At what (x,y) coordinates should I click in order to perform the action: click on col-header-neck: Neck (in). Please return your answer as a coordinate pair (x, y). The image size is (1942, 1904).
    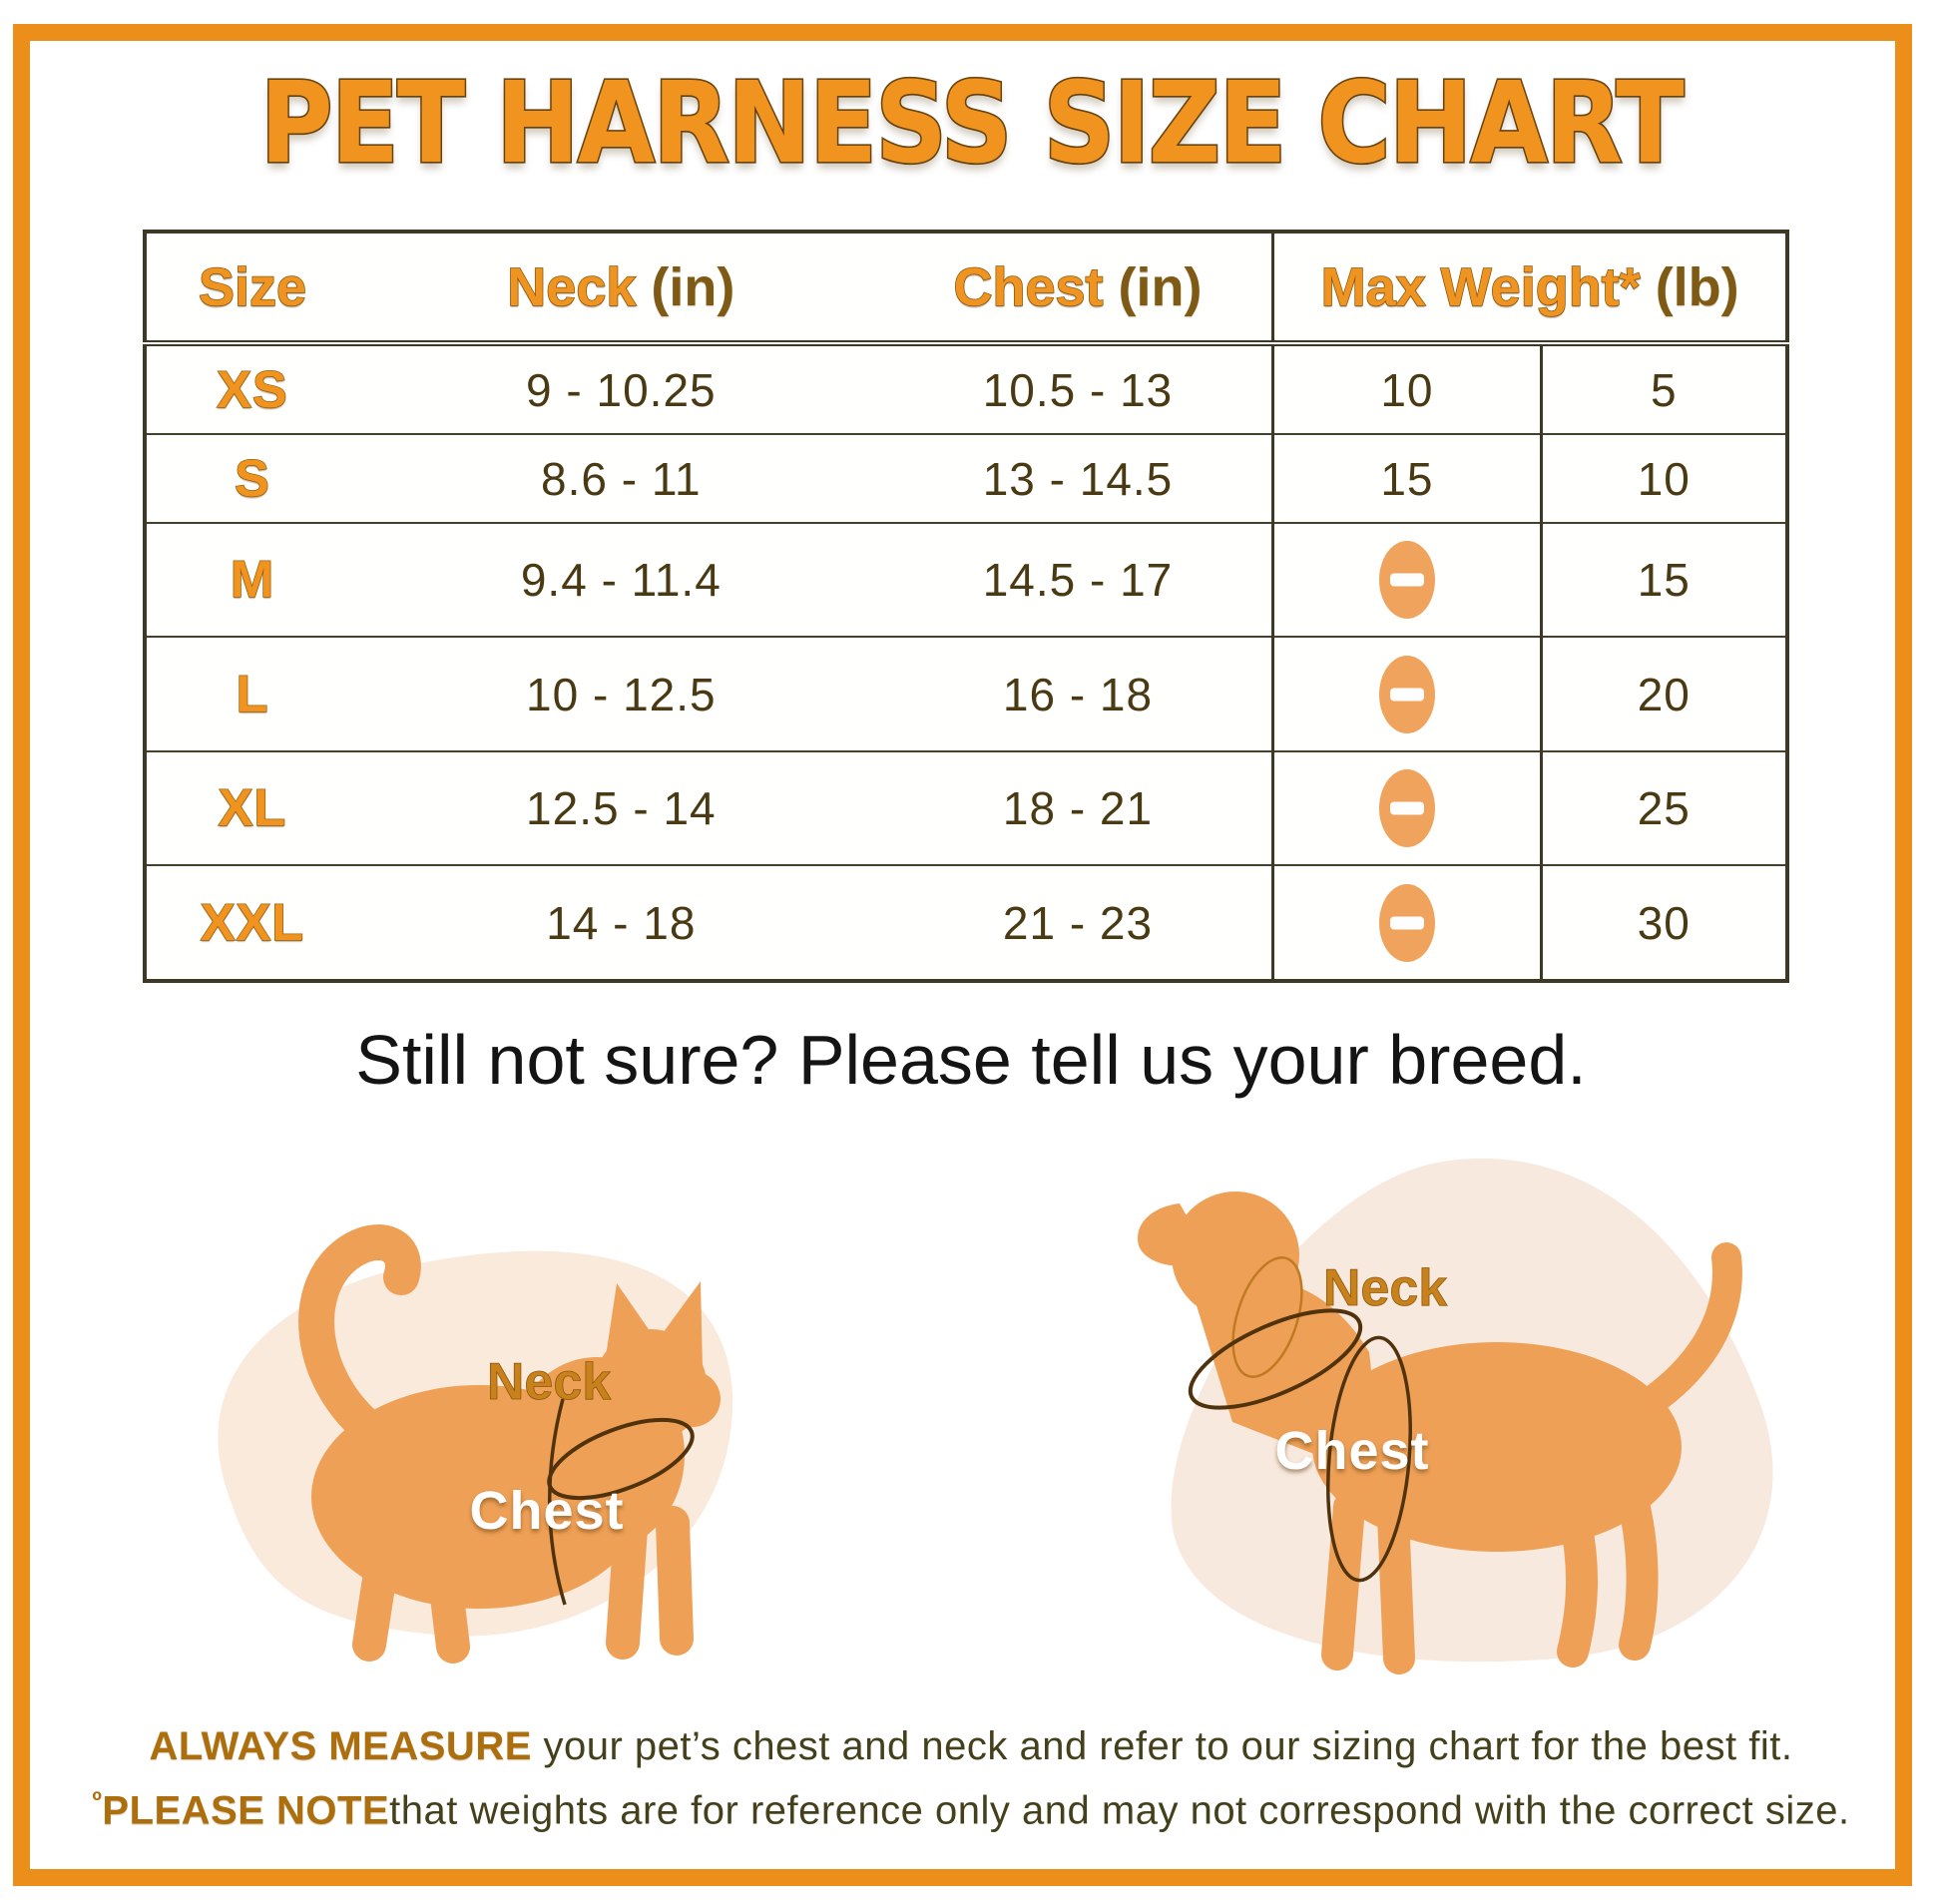
    Looking at the image, I should click on (620, 289).